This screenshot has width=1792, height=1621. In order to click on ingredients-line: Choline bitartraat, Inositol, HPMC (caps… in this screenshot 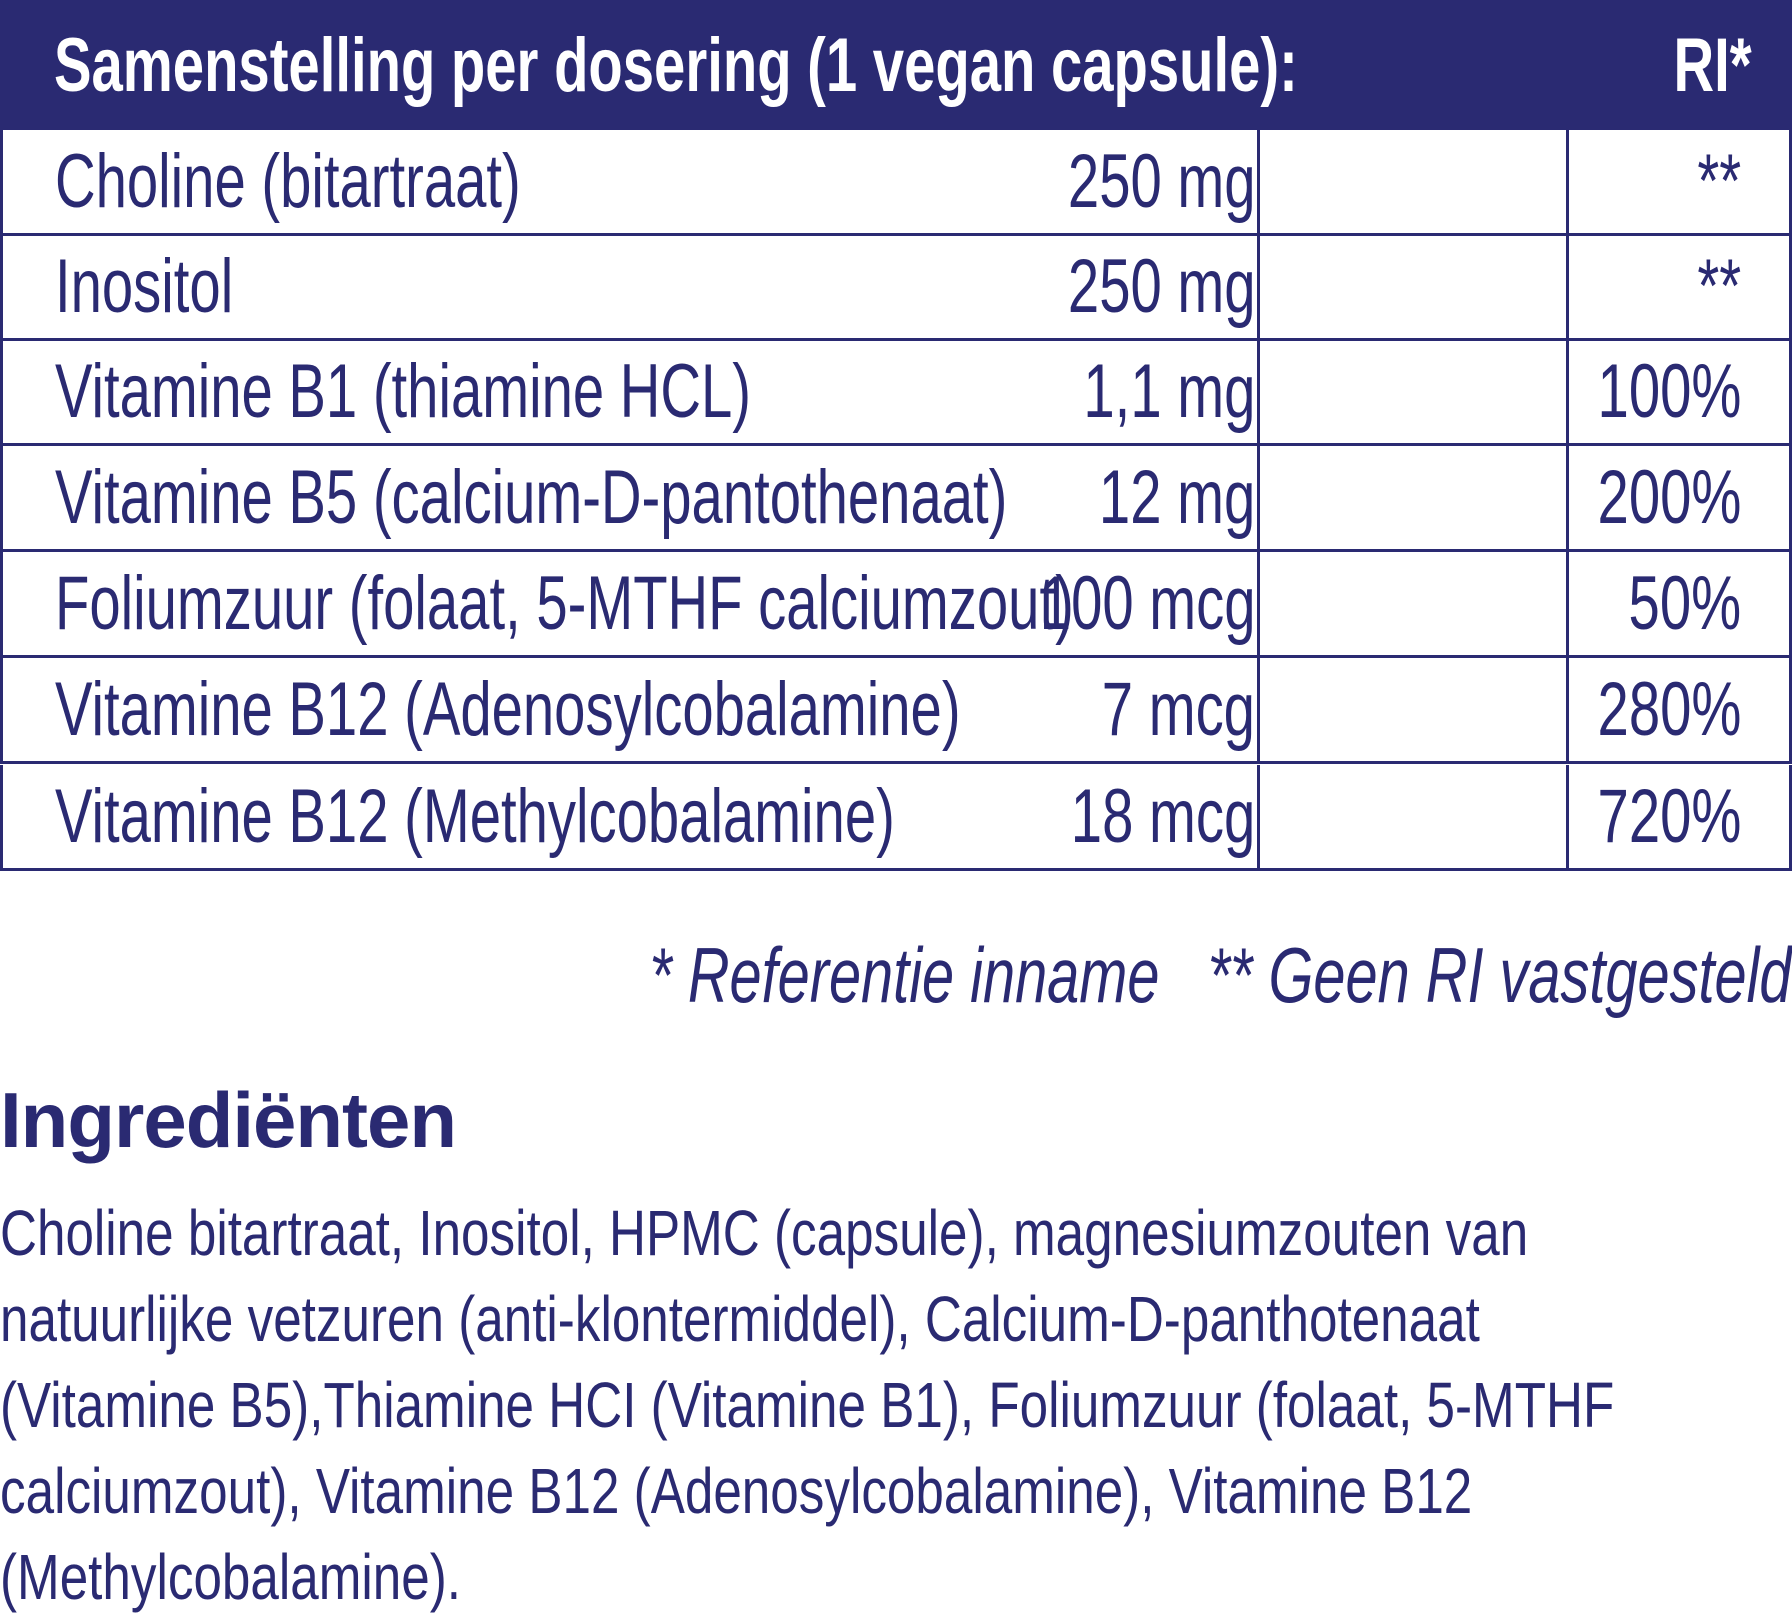, I will do `click(764, 1233)`.